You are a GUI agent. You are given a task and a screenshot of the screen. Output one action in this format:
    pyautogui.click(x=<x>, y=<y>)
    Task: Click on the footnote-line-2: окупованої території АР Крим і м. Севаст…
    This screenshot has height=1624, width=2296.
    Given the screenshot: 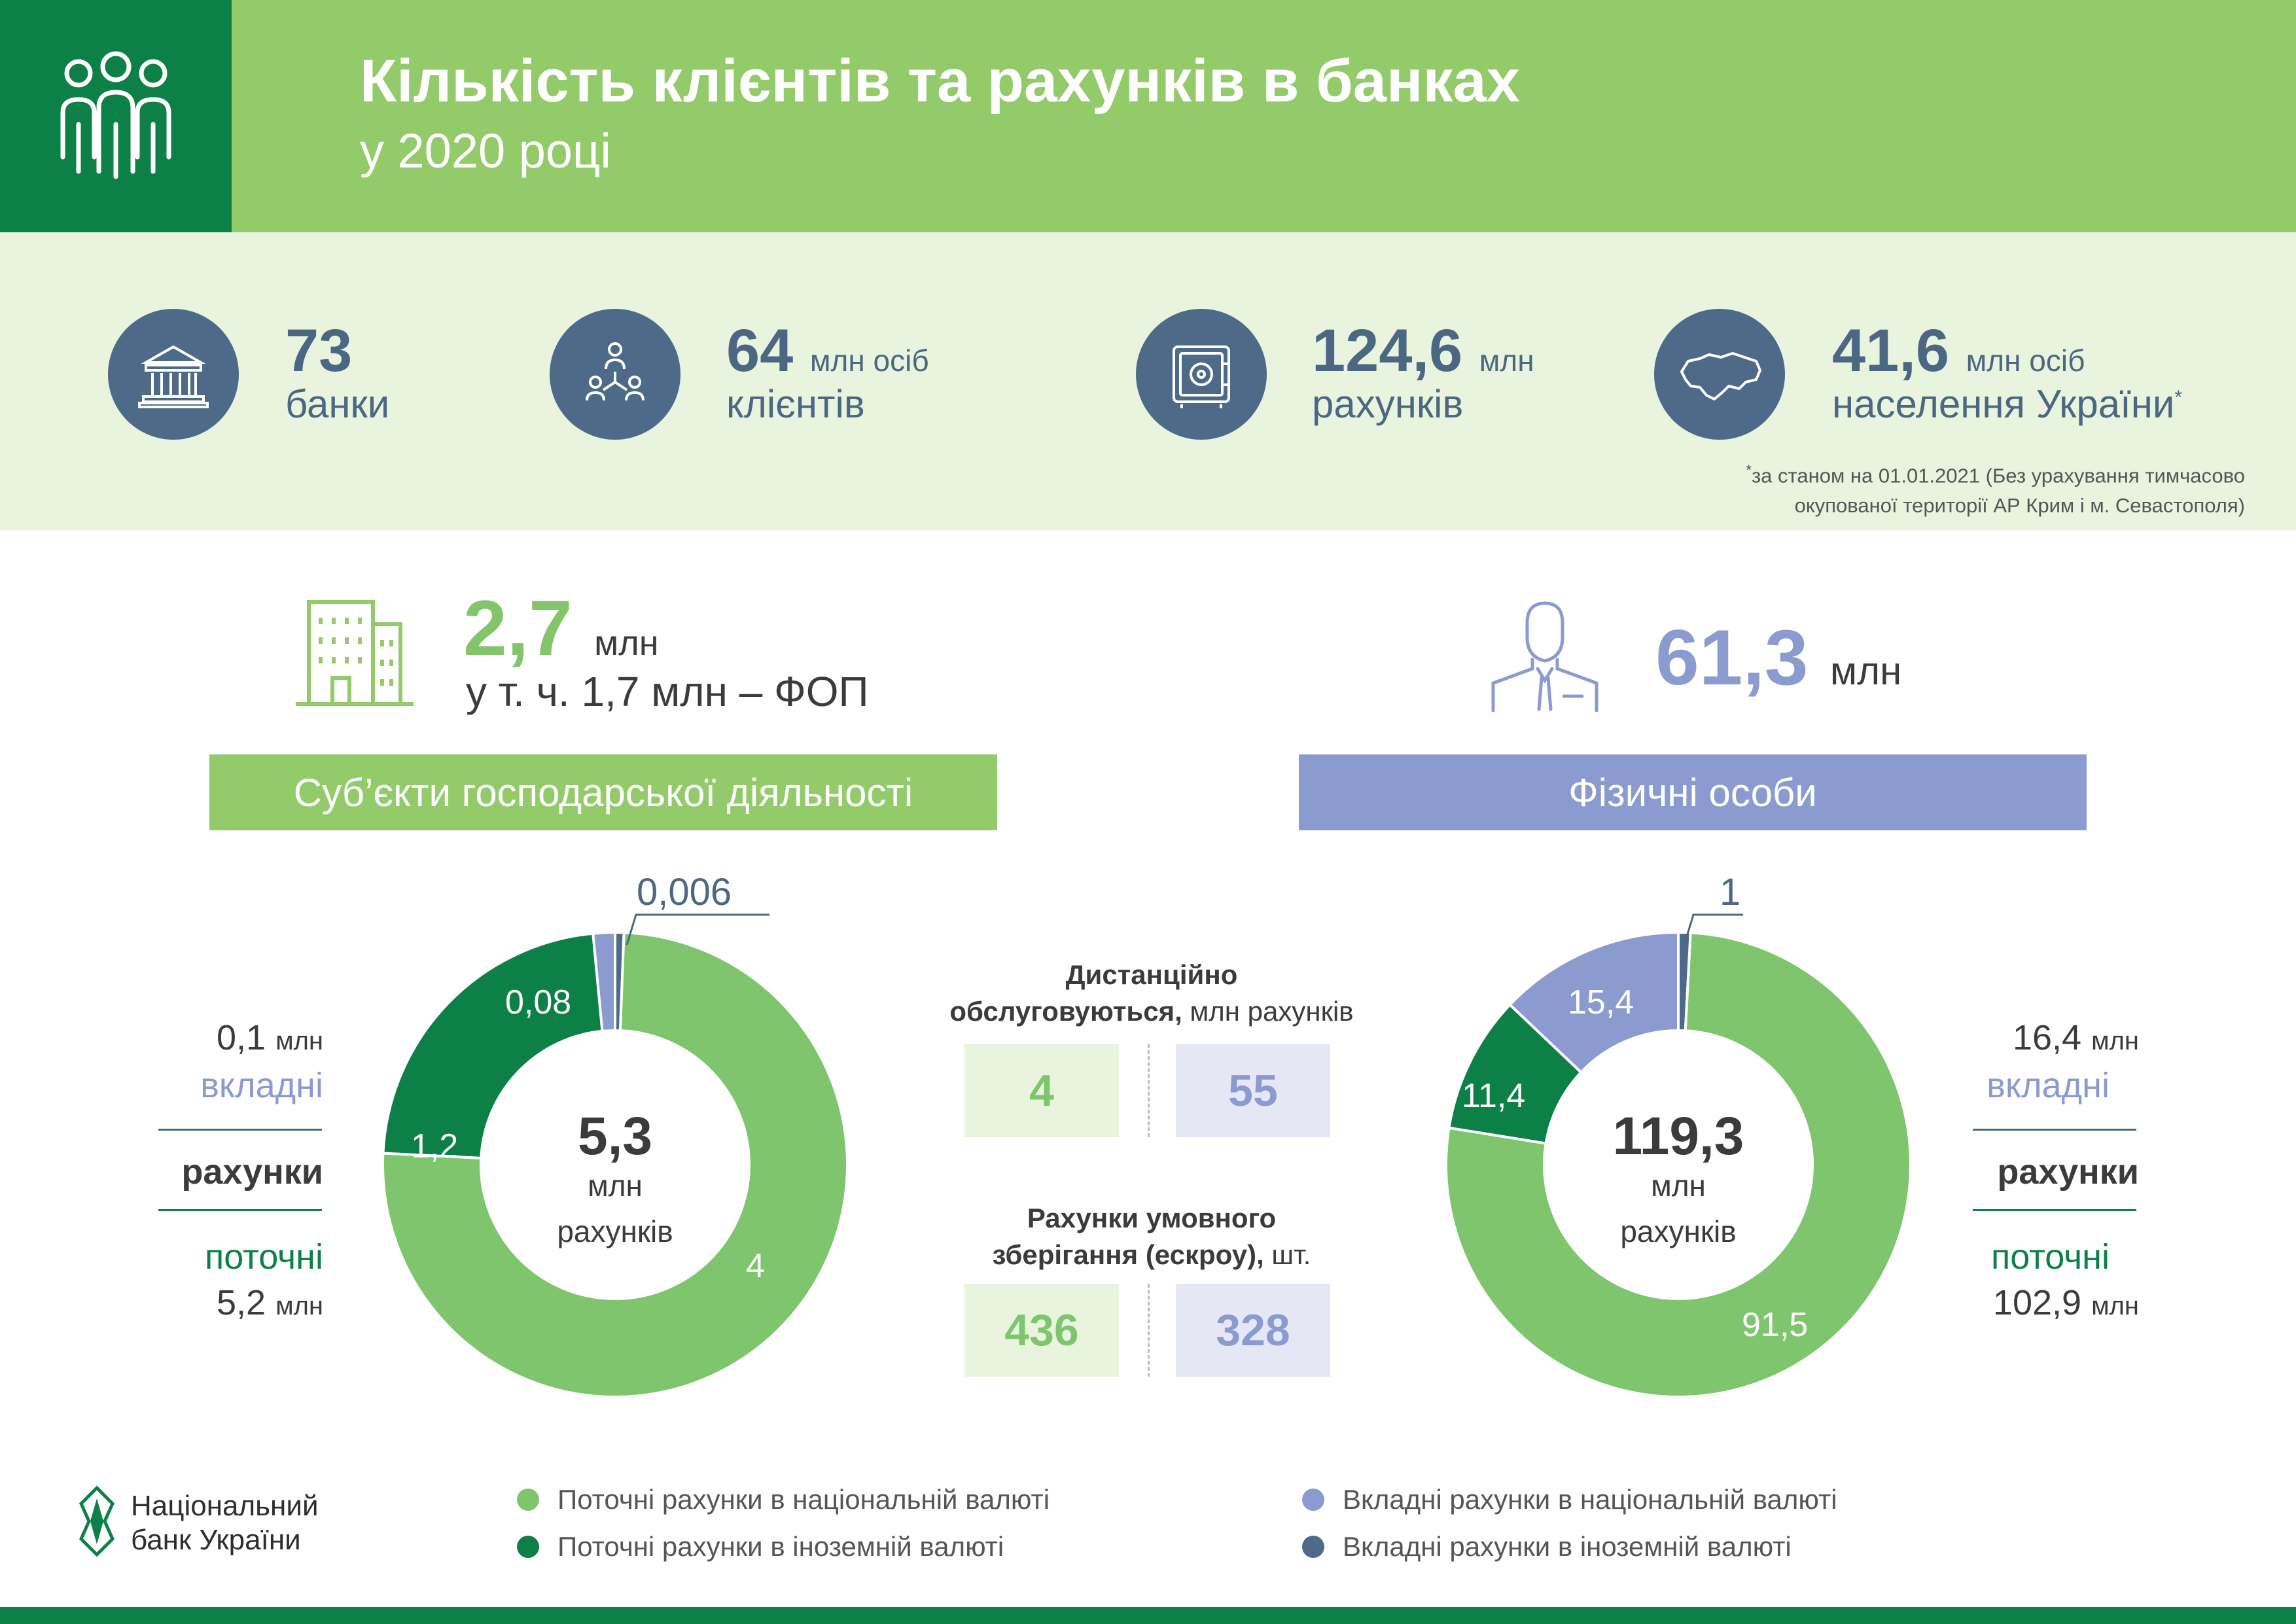 What is the action you would take?
    pyautogui.click(x=2020, y=506)
    